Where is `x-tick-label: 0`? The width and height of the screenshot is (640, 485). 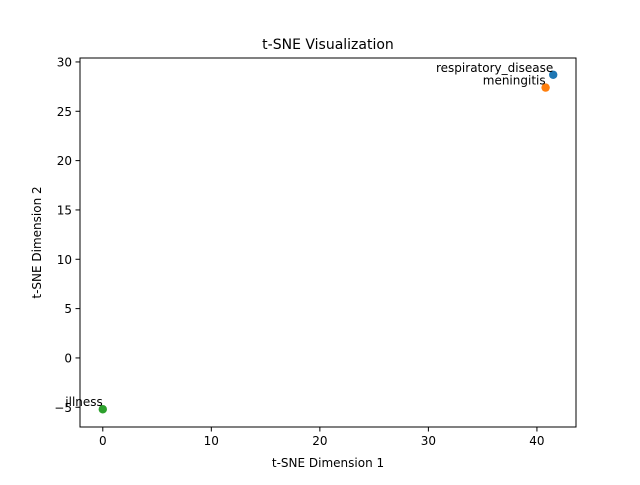
x-tick-label: 0 is located at coordinates (103, 441).